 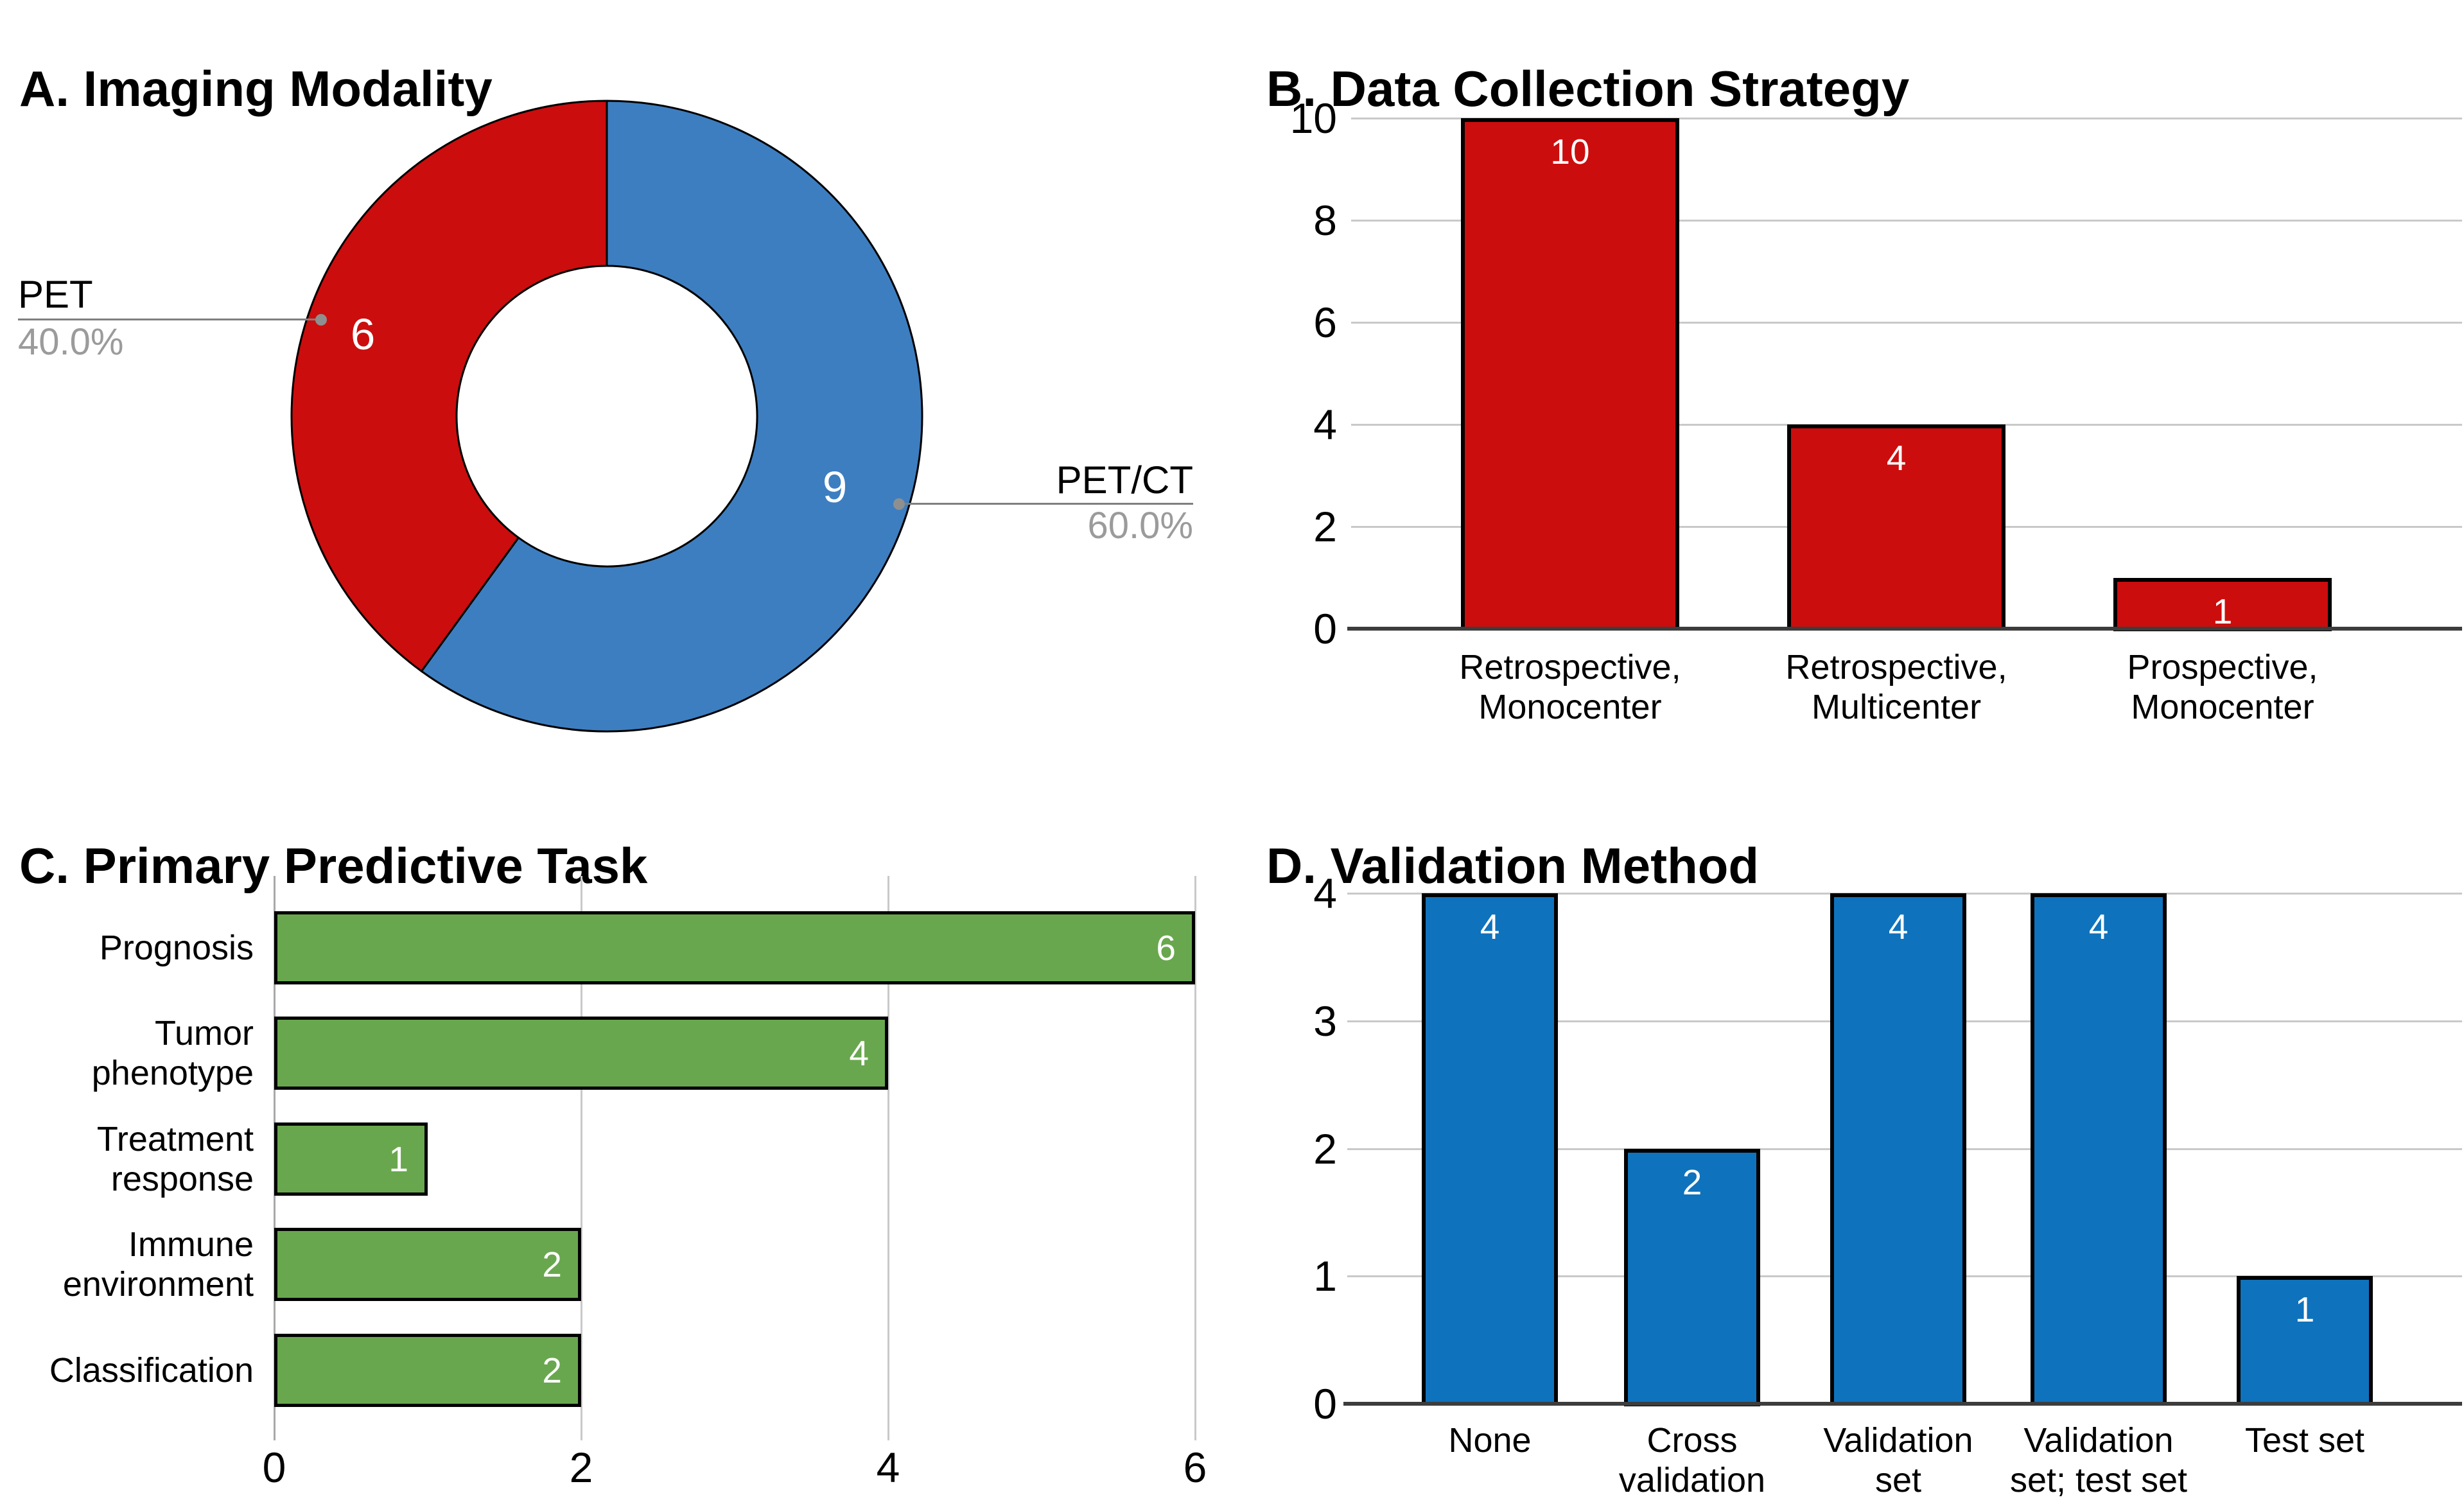 What do you see at coordinates (835, 487) in the screenshot?
I see `slice-value-label: 9` at bounding box center [835, 487].